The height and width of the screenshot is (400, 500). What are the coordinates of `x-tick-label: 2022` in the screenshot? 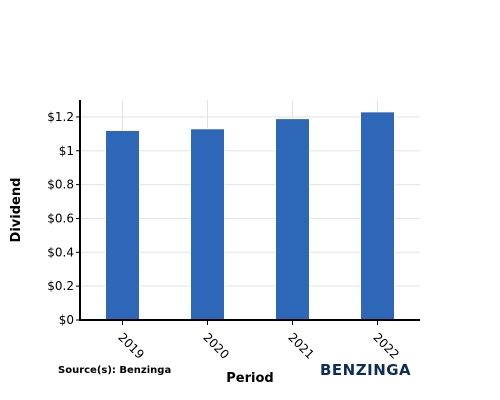 It's located at (385, 345).